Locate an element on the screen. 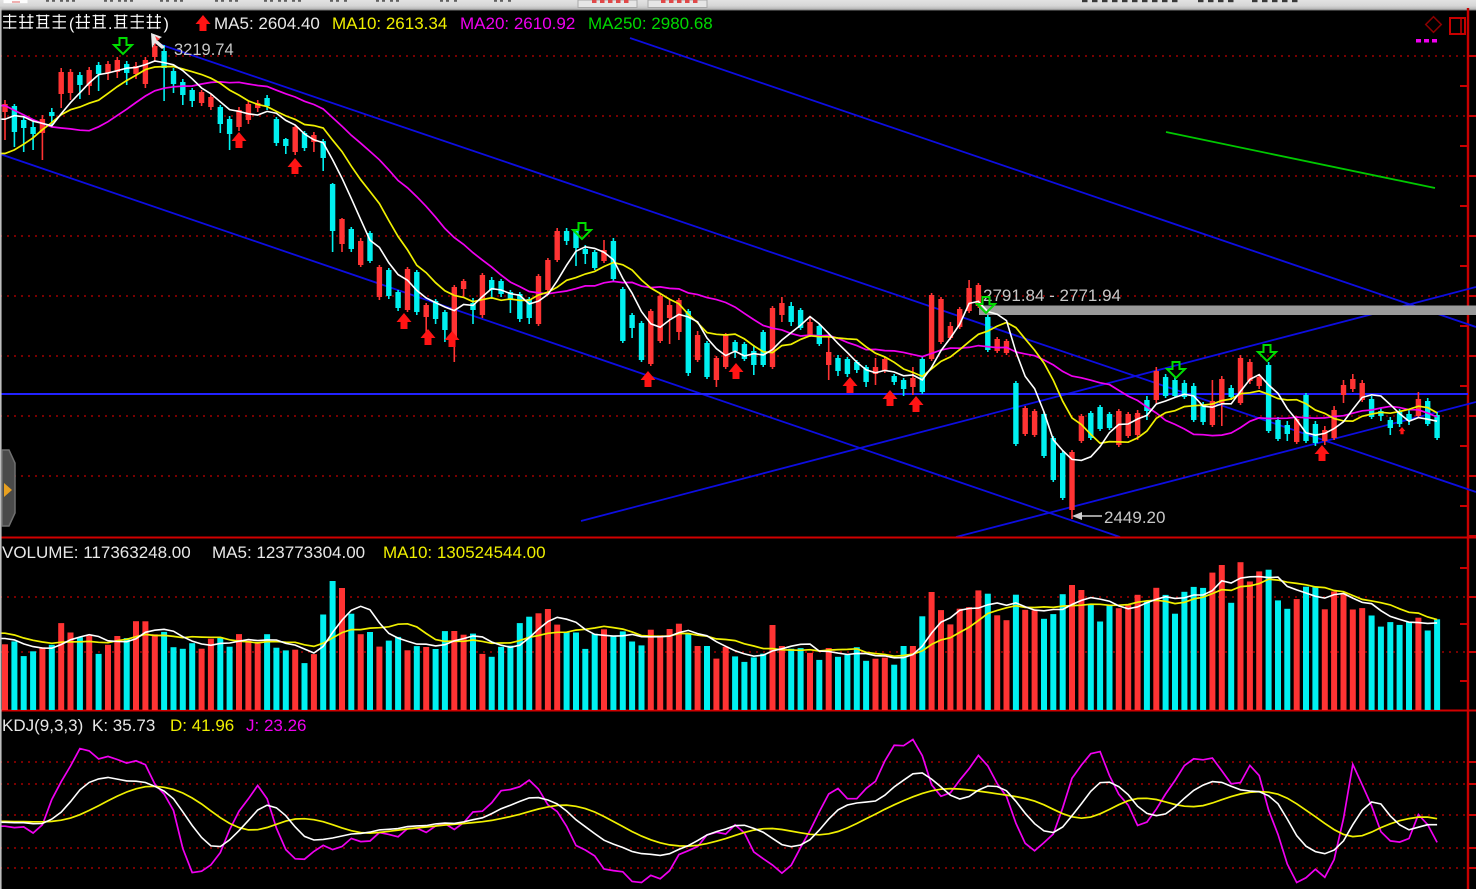 This screenshot has width=1476, height=889. svg-text: 2791.84 - 2771.94 is located at coordinates (1052, 295).